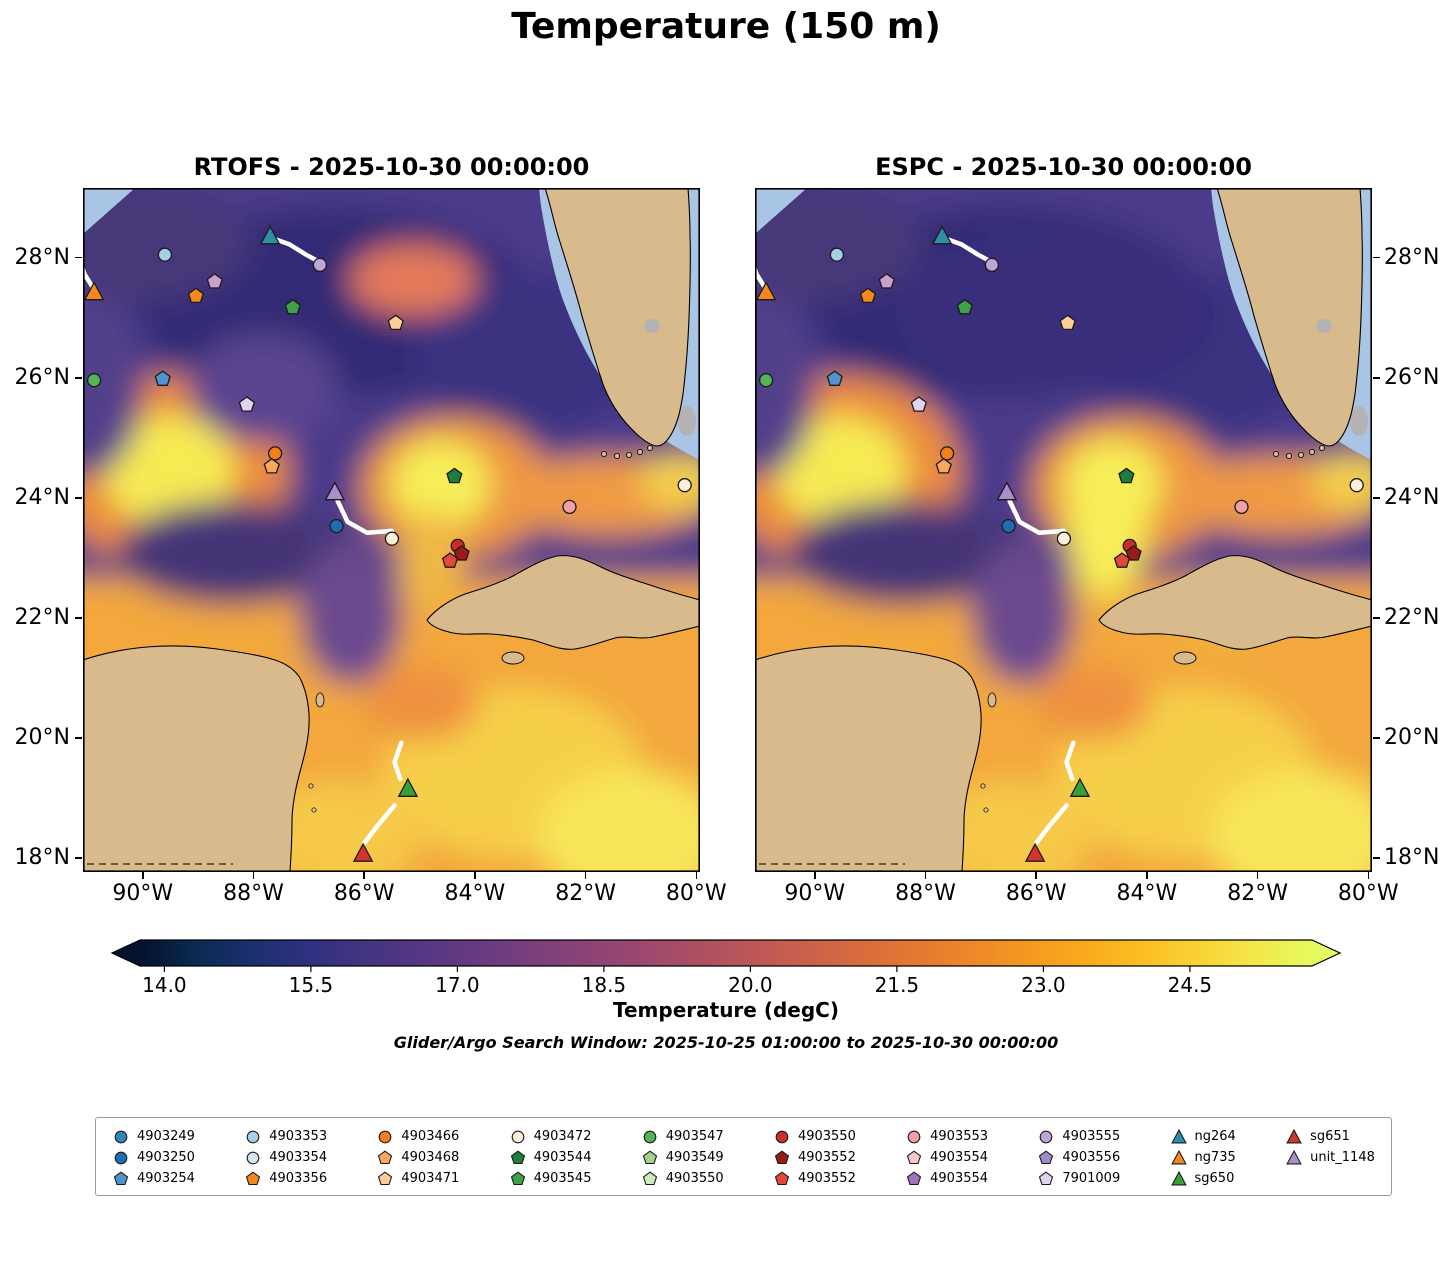  What do you see at coordinates (1063, 167) in the screenshot?
I see `panel-title-espc: ESPC - 2025-10-30 00:00:00` at bounding box center [1063, 167].